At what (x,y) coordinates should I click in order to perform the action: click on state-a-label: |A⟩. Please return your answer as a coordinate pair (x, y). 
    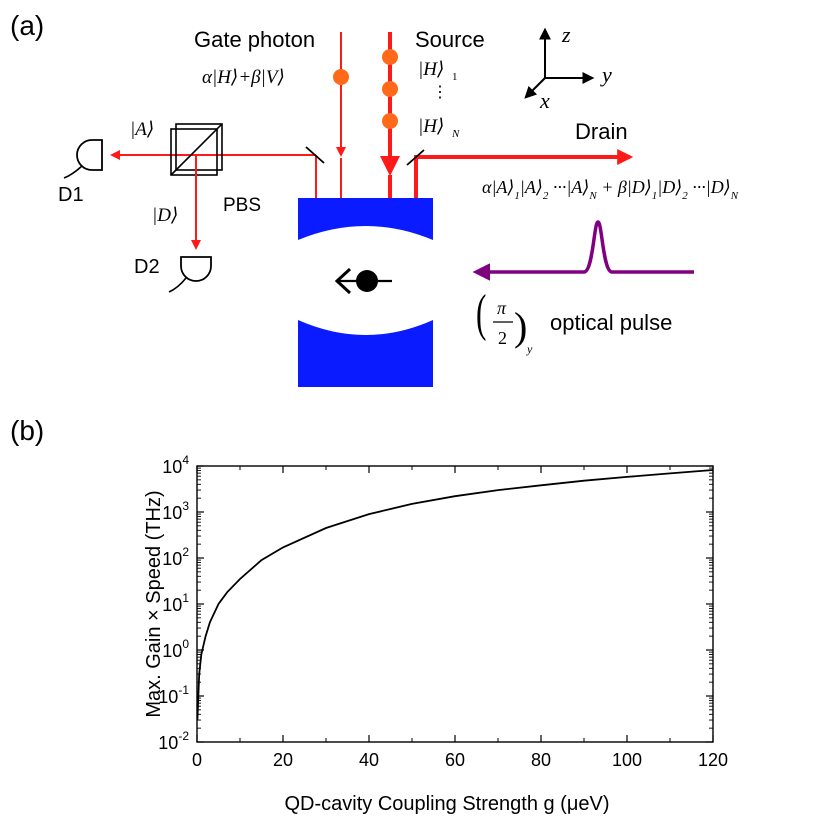
    Looking at the image, I should click on (142, 129).